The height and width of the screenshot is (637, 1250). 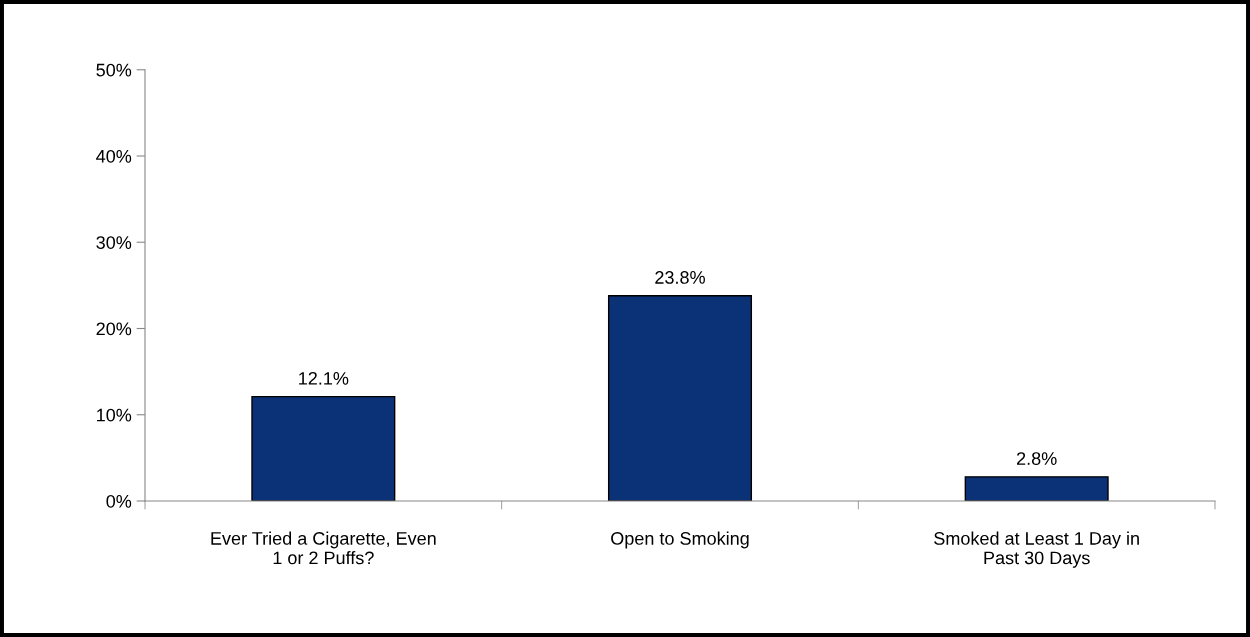 I want to click on y-tick-label: 40%, so click(x=114, y=156).